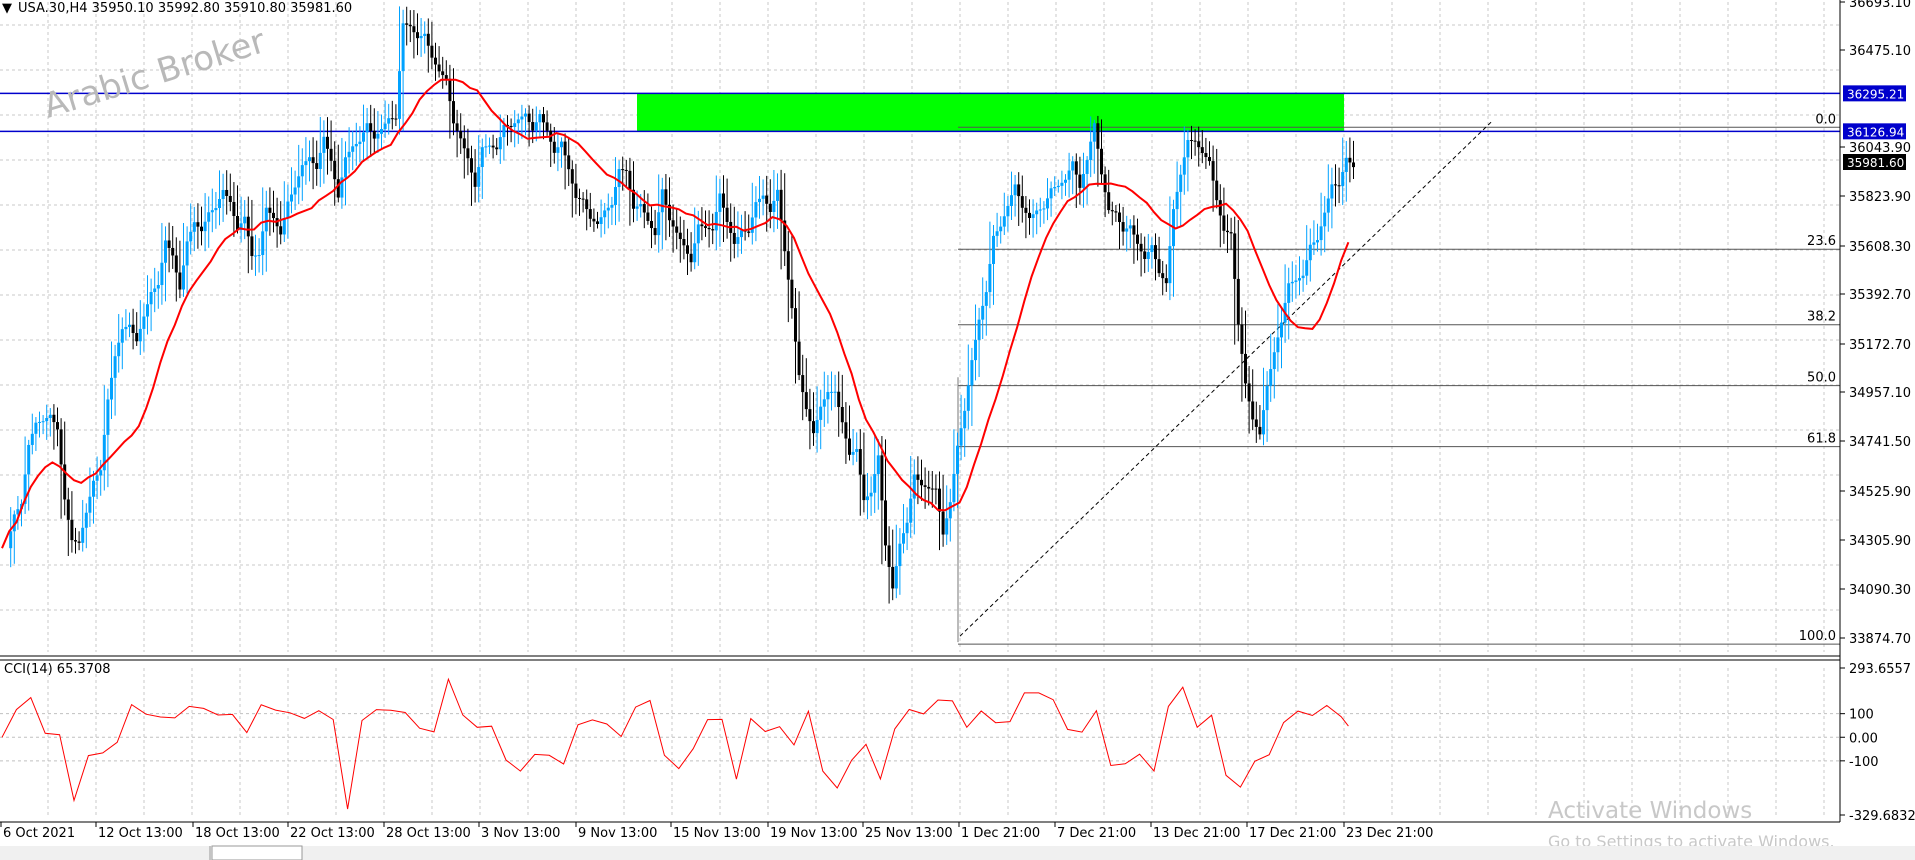 This screenshot has width=1915, height=860. I want to click on active-tab, so click(257, 852).